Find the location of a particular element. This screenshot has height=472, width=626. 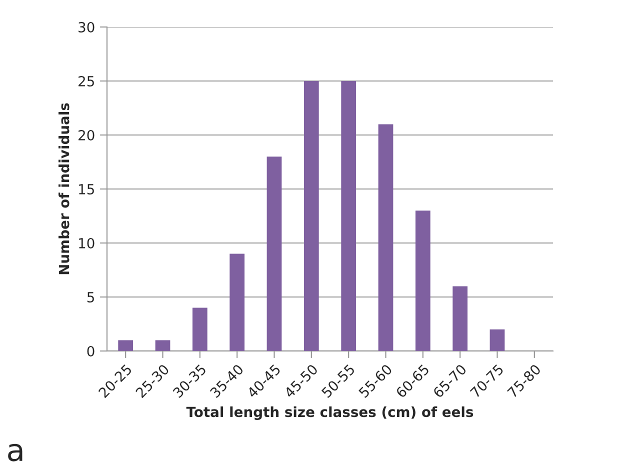

y-tick-label: 5 is located at coordinates (90, 297).